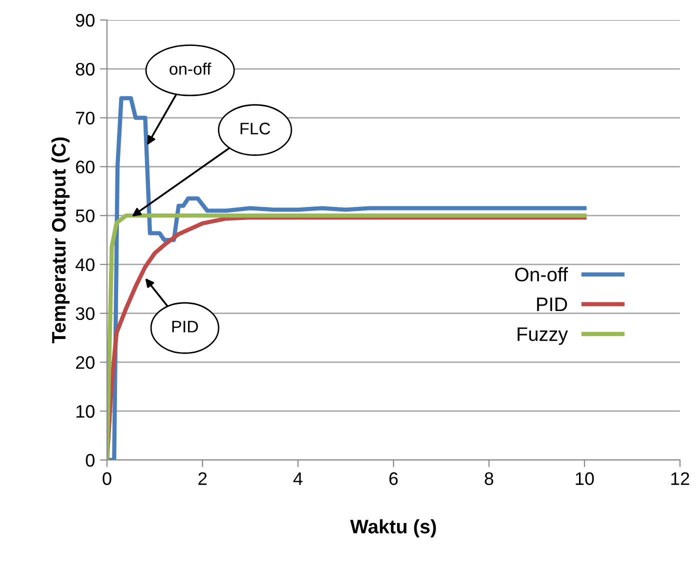 This screenshot has height=569, width=697. What do you see at coordinates (60, 240) in the screenshot?
I see `y-axis-title: Temperatur Output (C)` at bounding box center [60, 240].